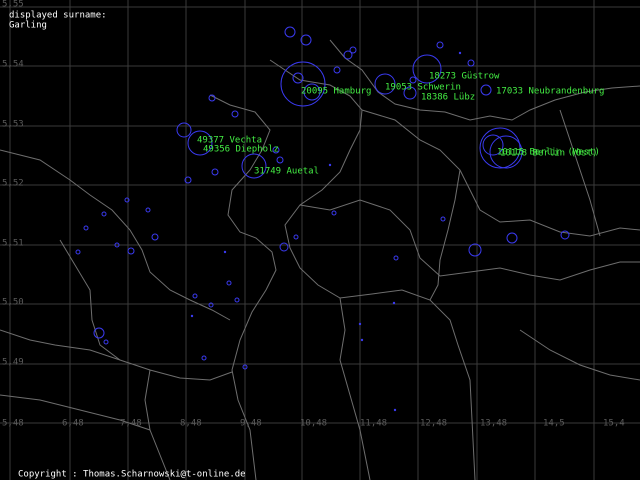 The width and height of the screenshot is (640, 480). Describe the element at coordinates (73, 424) in the screenshot. I see `longitude-label: 6,48` at that location.